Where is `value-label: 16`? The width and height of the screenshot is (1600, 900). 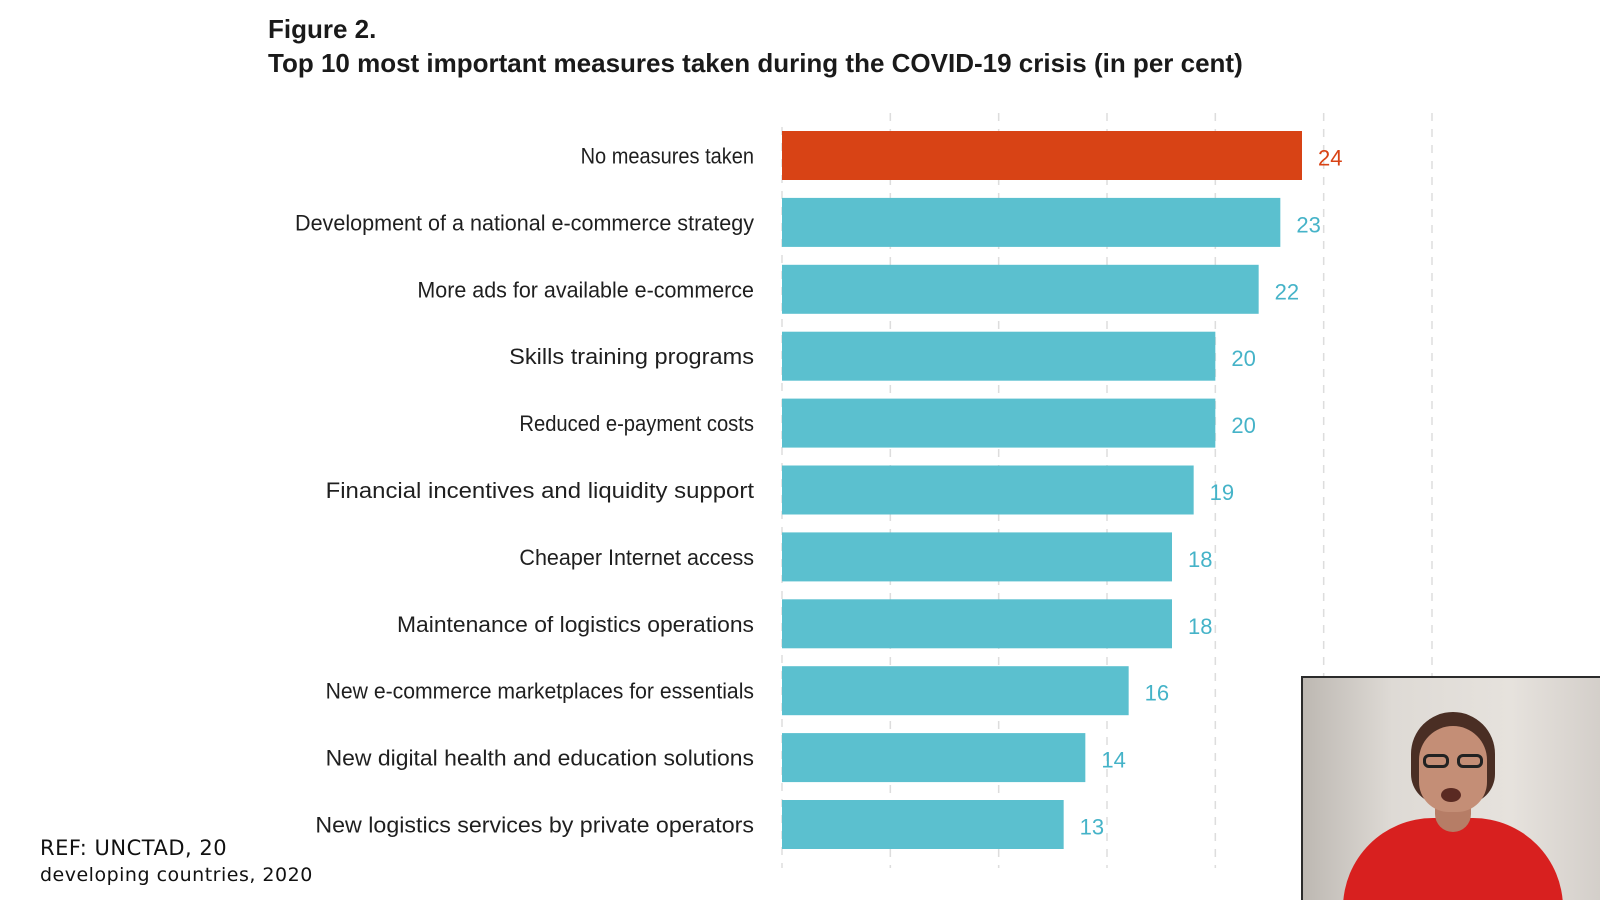 value-label: 16 is located at coordinates (1157, 693).